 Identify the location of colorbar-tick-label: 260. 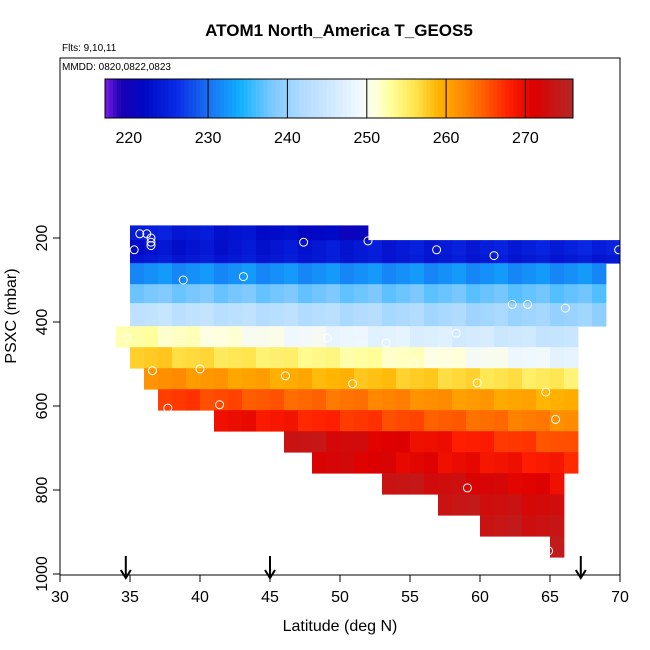
(446, 138).